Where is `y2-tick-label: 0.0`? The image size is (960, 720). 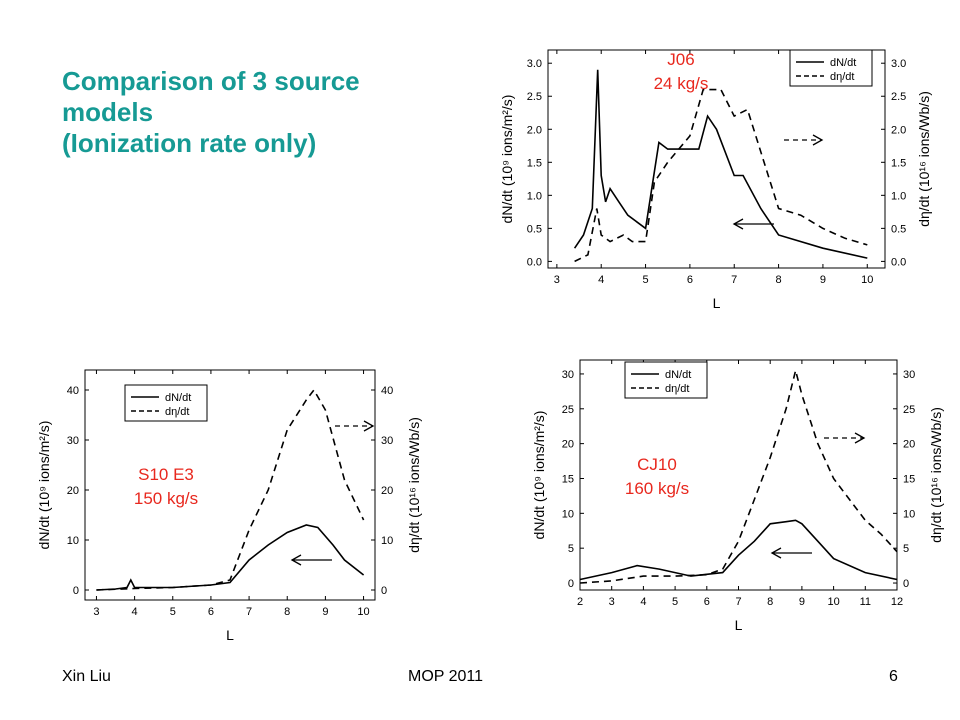 y2-tick-label: 0.0 is located at coordinates (898, 262).